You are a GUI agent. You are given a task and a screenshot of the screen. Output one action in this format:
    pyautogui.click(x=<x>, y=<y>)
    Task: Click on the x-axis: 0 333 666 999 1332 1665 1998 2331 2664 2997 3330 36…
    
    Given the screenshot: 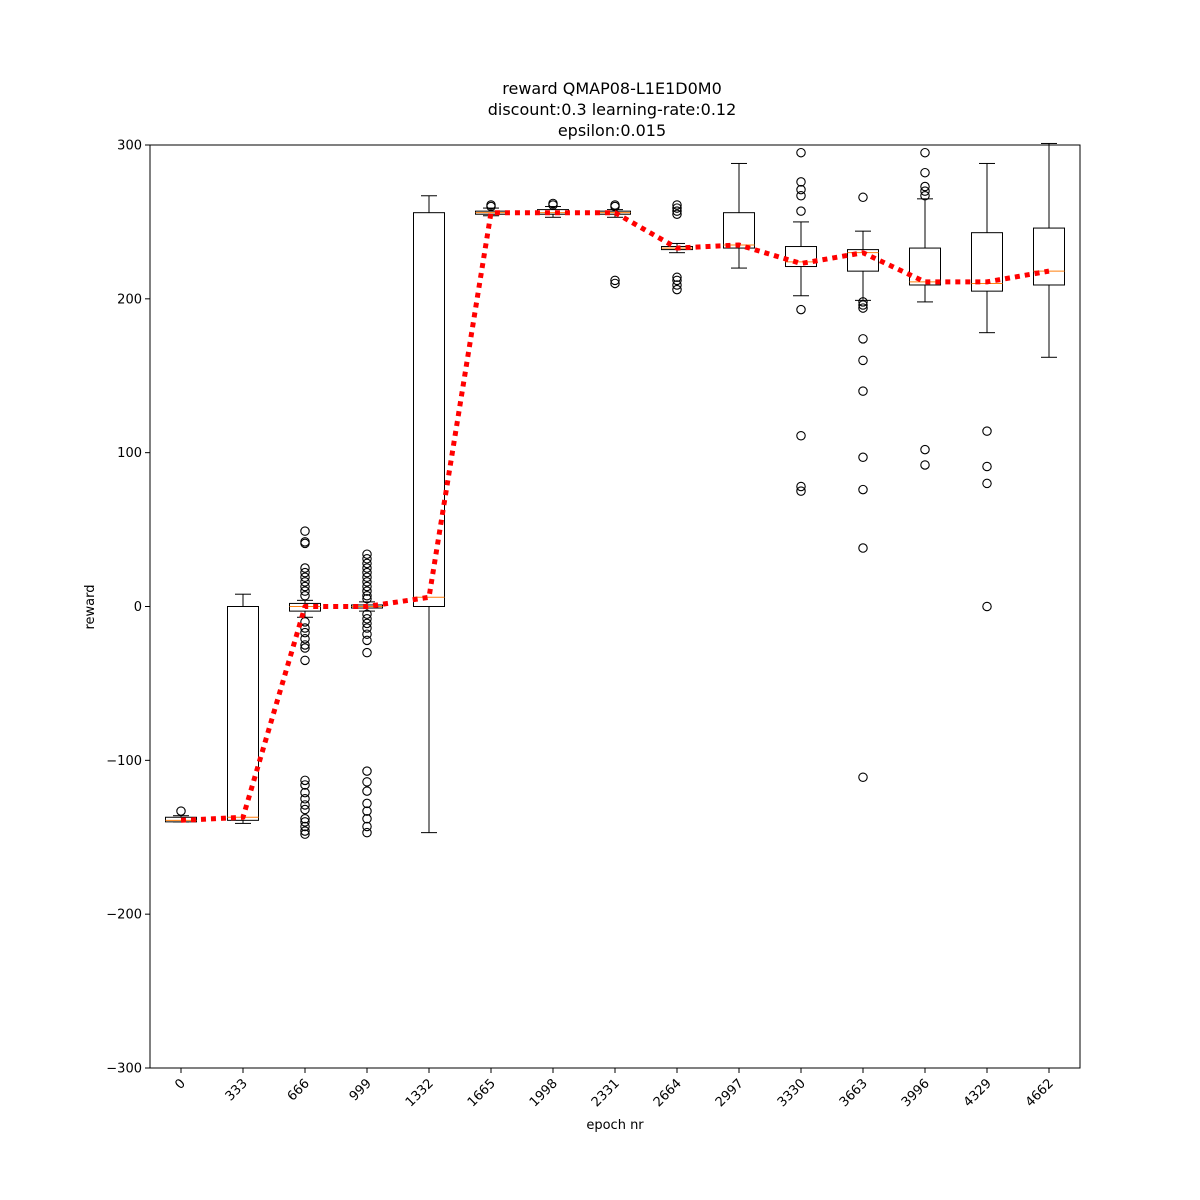 What is the action you would take?
    pyautogui.click(x=614, y=1089)
    